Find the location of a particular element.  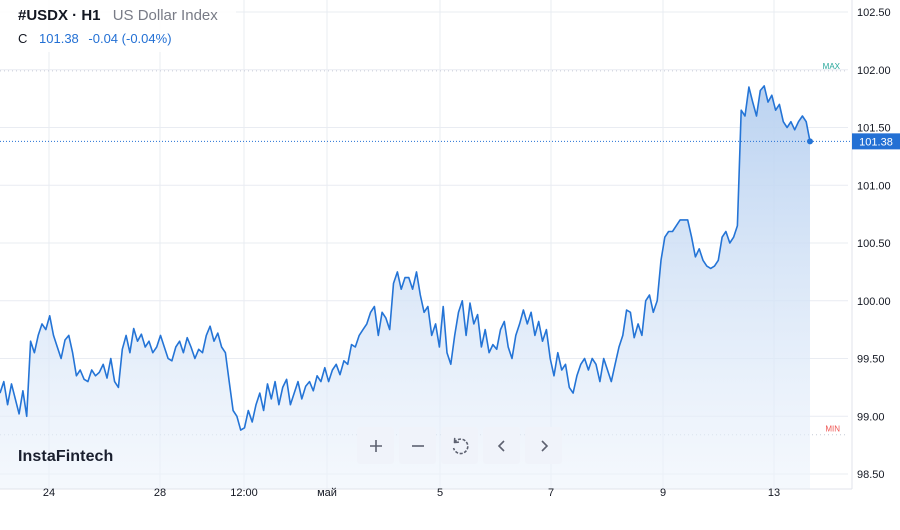

y-tick-label: 101.50 is located at coordinates (874, 129).